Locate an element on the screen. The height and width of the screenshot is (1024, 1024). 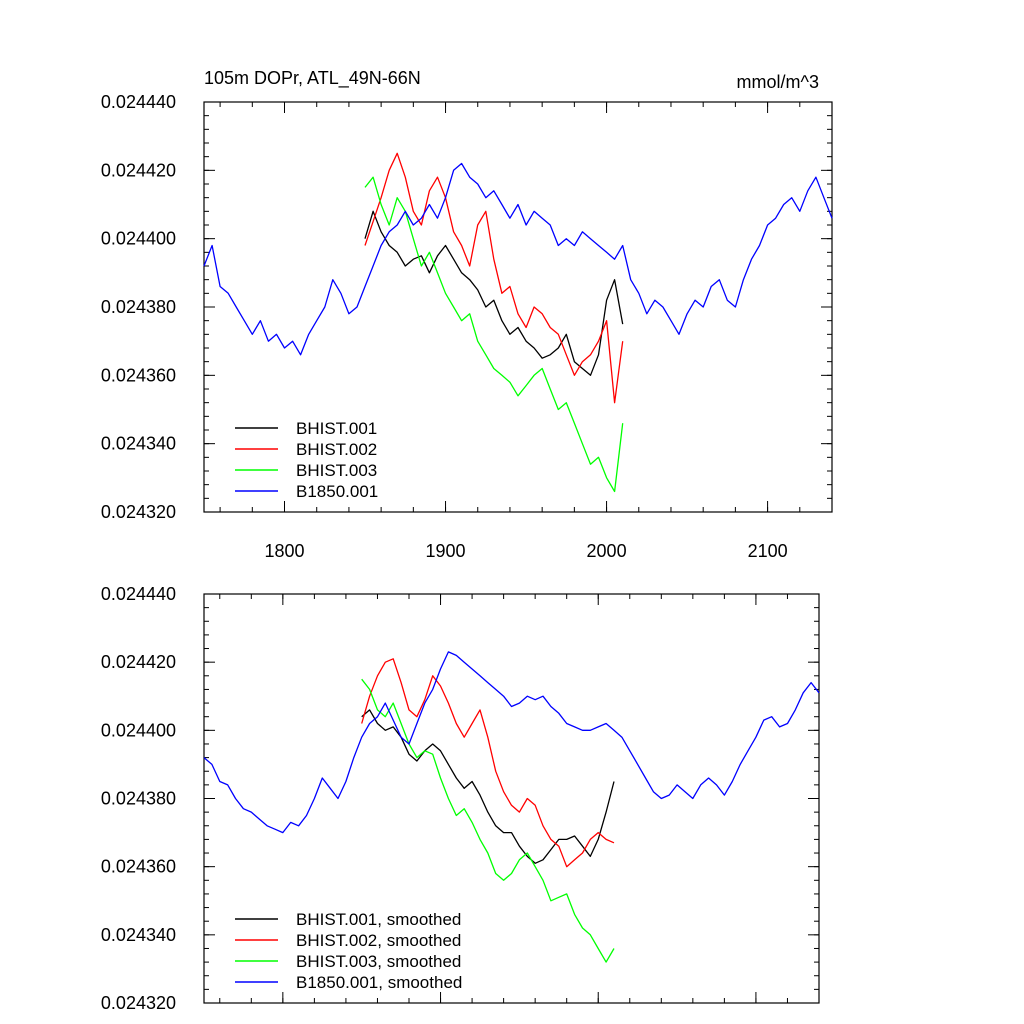
raw-legend-label: BHIST.001 is located at coordinates (336, 428).